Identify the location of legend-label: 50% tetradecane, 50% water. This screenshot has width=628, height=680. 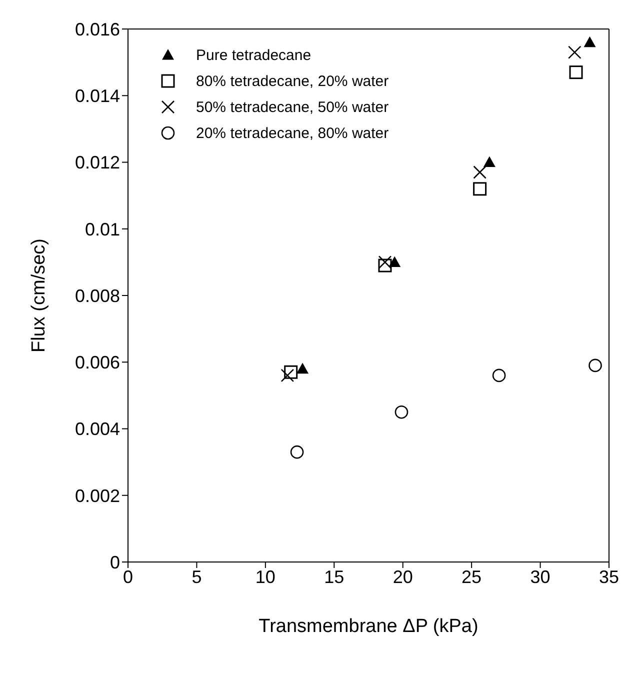
(292, 107).